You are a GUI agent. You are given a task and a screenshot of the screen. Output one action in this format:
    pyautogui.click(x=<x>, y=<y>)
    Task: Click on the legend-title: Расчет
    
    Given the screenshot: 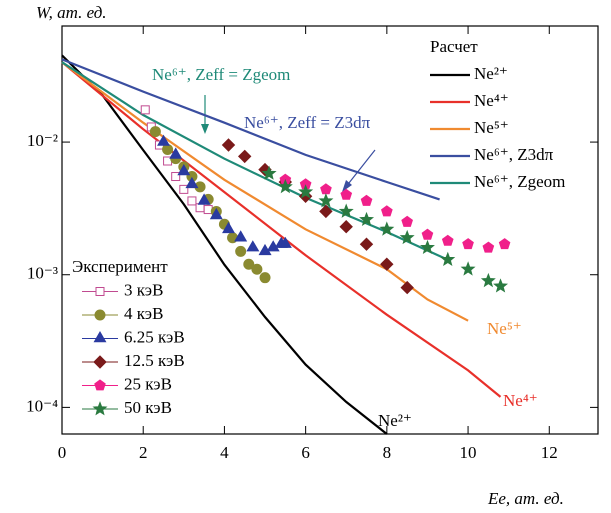 What is the action you would take?
    pyautogui.click(x=454, y=46)
    